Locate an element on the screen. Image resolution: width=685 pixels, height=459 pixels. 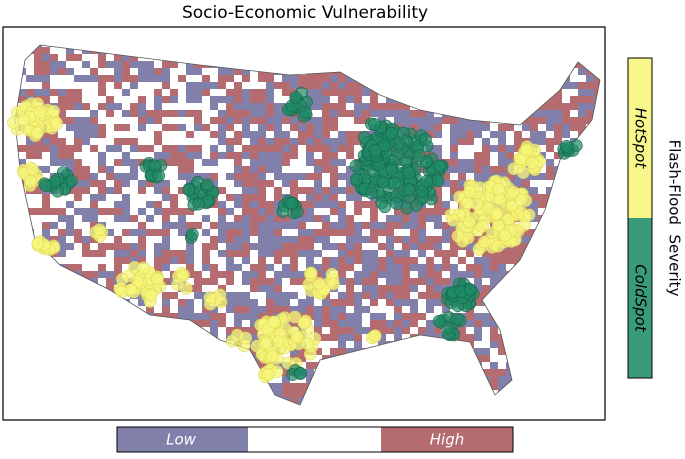
hotspot-dot is located at coordinates (333, 284).